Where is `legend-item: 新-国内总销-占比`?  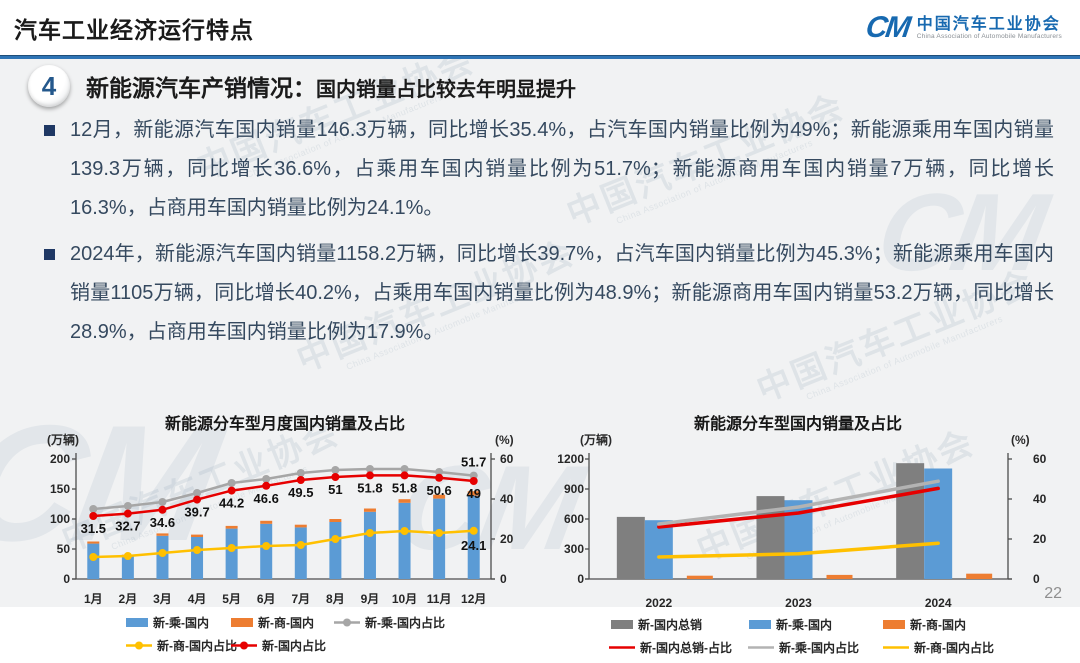
legend-item: 新-国内总销-占比 is located at coordinates (670, 647).